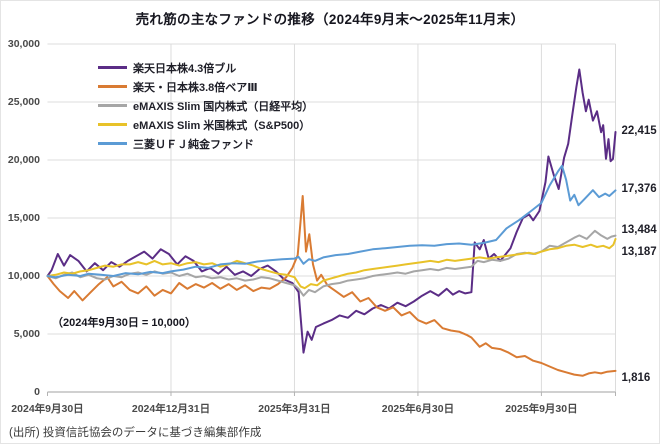  I want to click on legend-item: 楽天日本株4.3倍ブル, so click(205, 67).